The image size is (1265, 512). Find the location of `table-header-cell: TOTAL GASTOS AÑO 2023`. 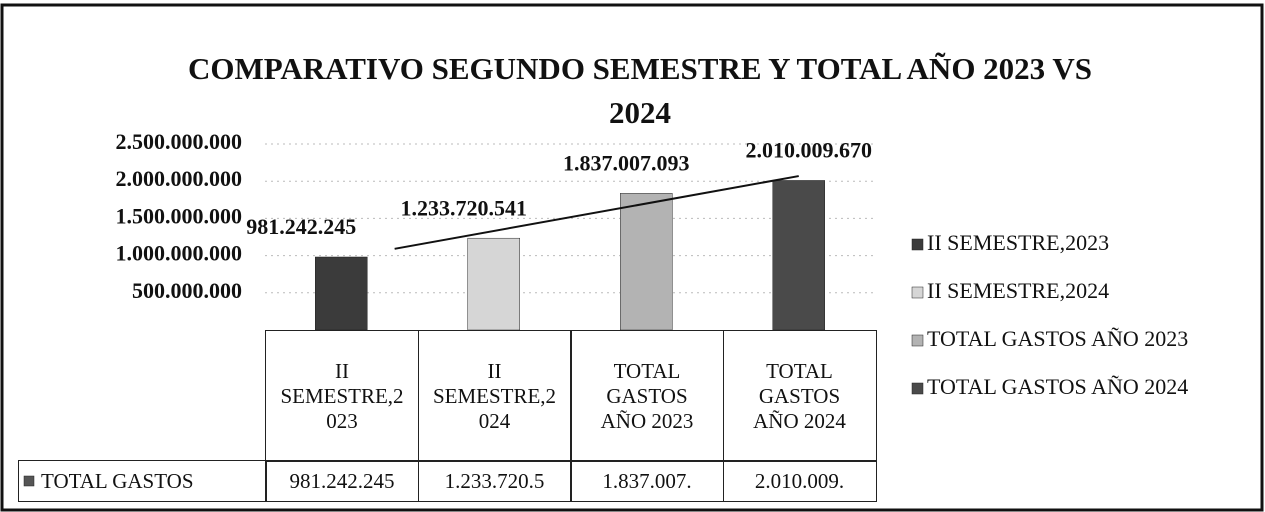

table-header-cell: TOTAL GASTOS AÑO 2023 is located at coordinates (647, 396).